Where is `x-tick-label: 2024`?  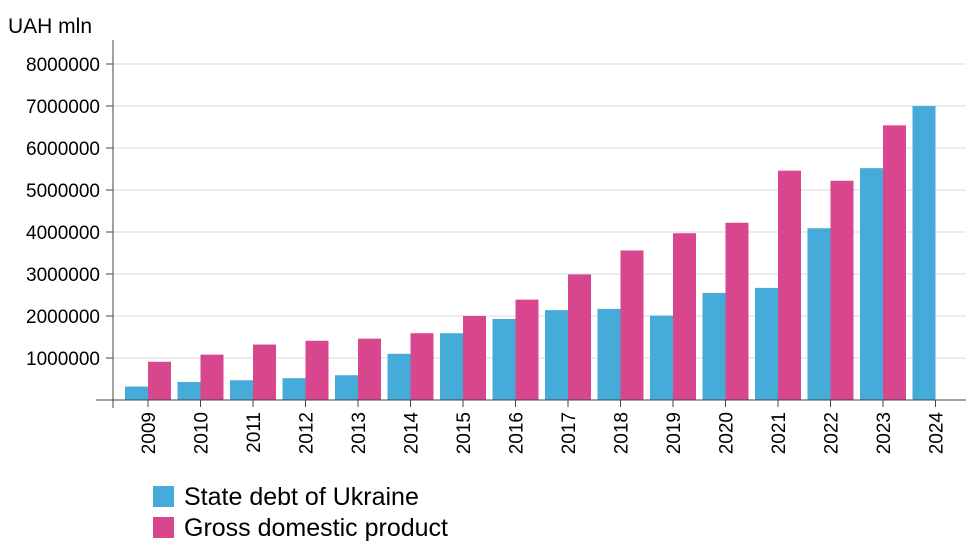
x-tick-label: 2024 is located at coordinates (937, 433).